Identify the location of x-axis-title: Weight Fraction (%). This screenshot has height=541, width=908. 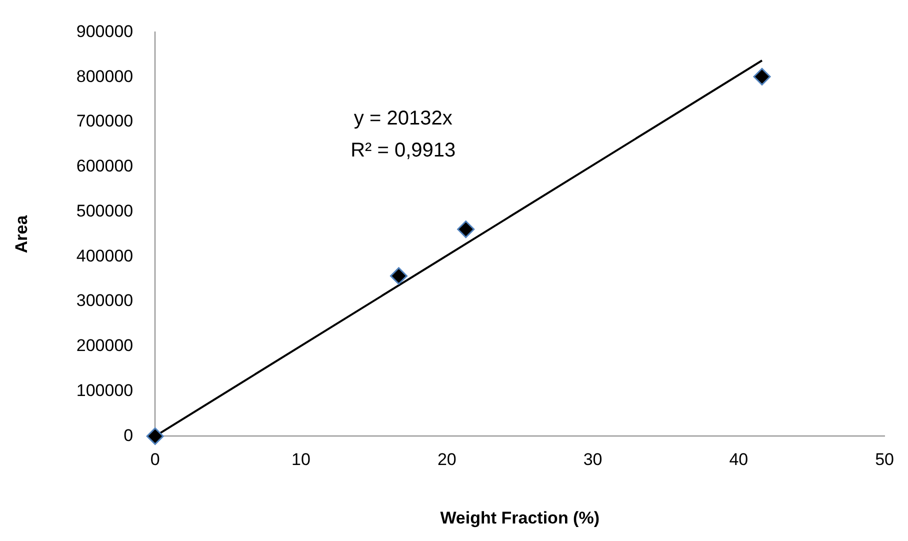
(520, 518).